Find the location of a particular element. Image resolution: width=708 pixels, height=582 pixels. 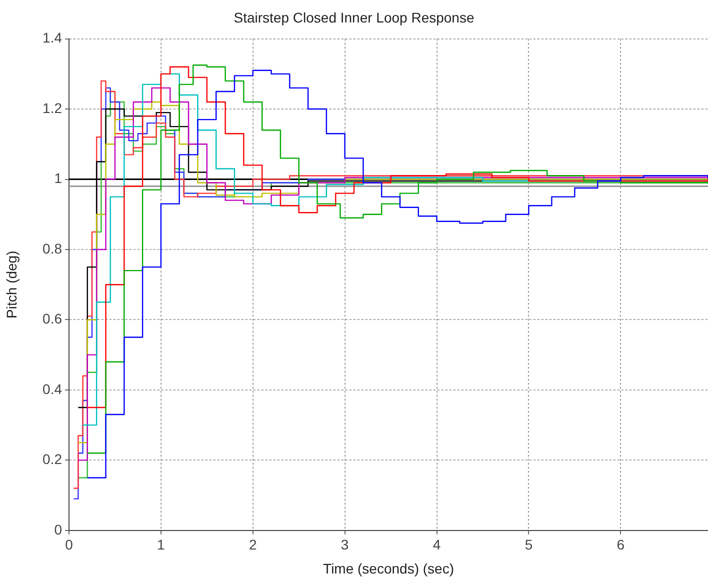

x-tick-label: 3 is located at coordinates (344, 544).